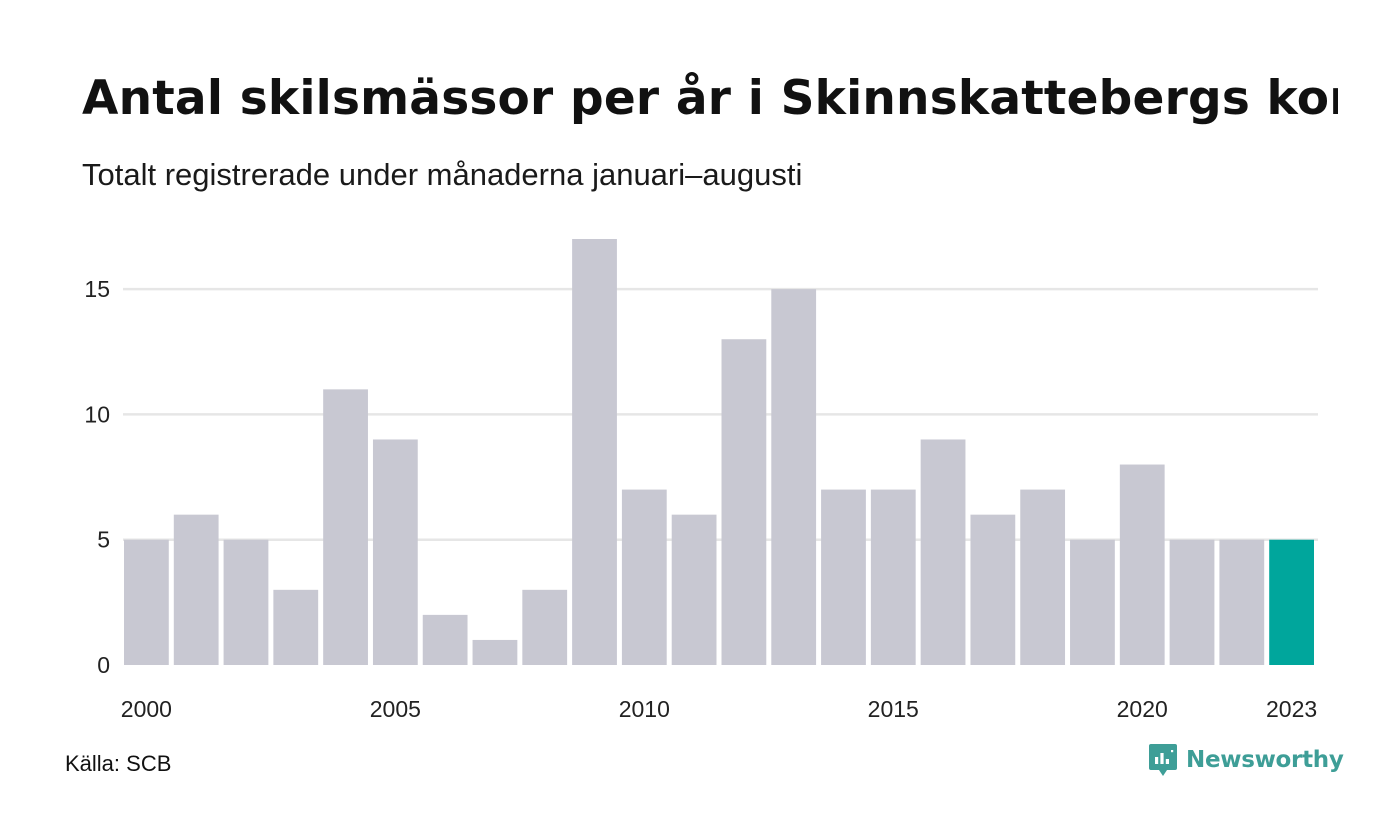 The image size is (1400, 840). Describe the element at coordinates (103, 665) in the screenshot. I see `y-tick-label: 0` at that location.